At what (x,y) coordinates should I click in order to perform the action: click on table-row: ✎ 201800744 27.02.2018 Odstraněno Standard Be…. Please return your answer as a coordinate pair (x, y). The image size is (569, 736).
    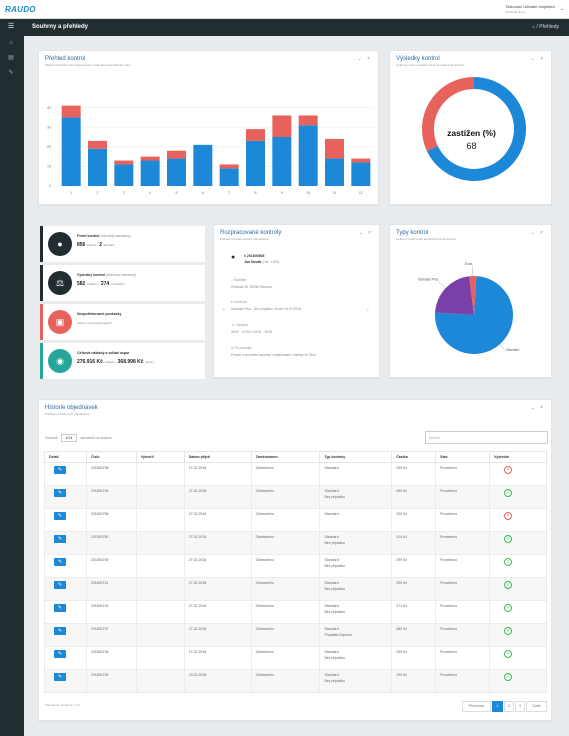
    Looking at the image, I should click on (295, 612).